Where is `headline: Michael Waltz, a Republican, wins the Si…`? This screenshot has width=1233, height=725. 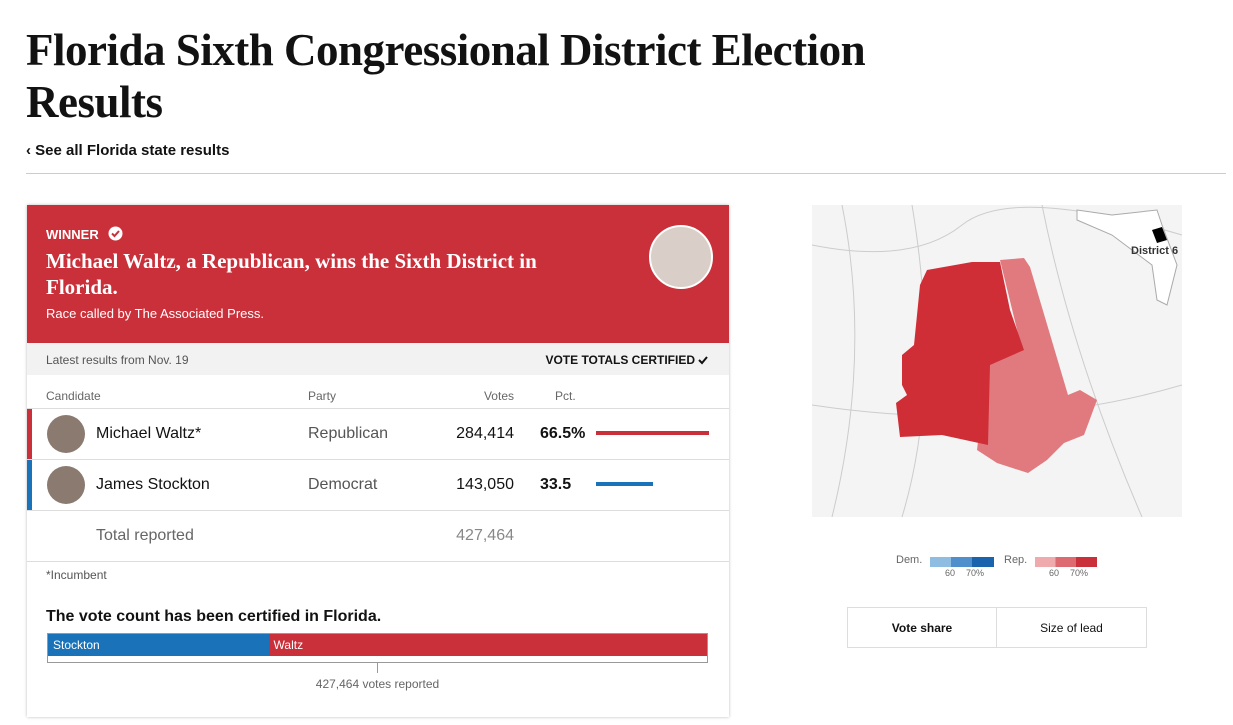 headline: Michael Waltz, a Republican, wins the Si… is located at coordinates (291, 274).